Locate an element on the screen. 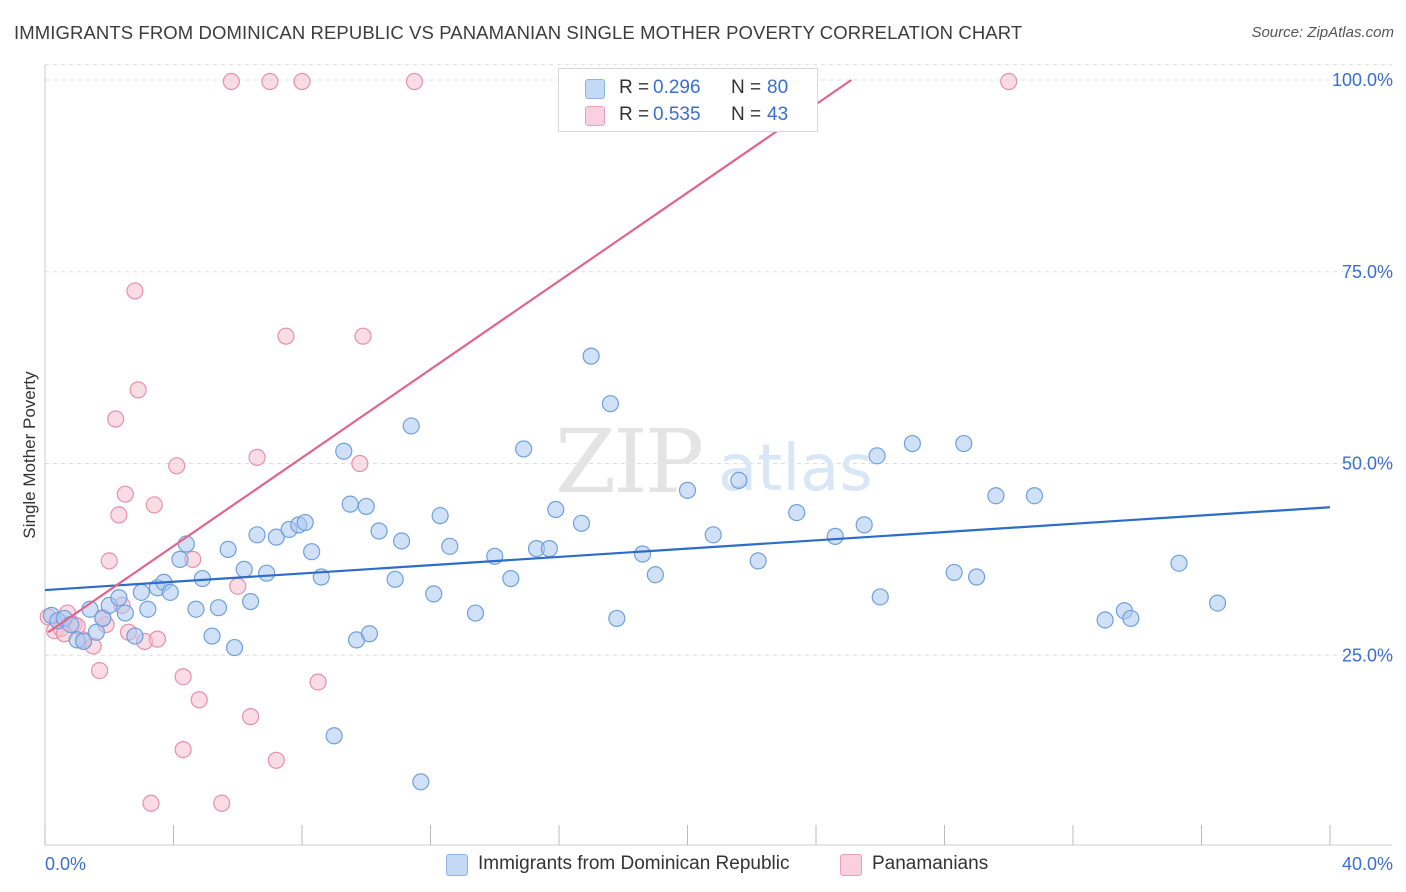  bottom-legend-label: Panamanians is located at coordinates (930, 863).